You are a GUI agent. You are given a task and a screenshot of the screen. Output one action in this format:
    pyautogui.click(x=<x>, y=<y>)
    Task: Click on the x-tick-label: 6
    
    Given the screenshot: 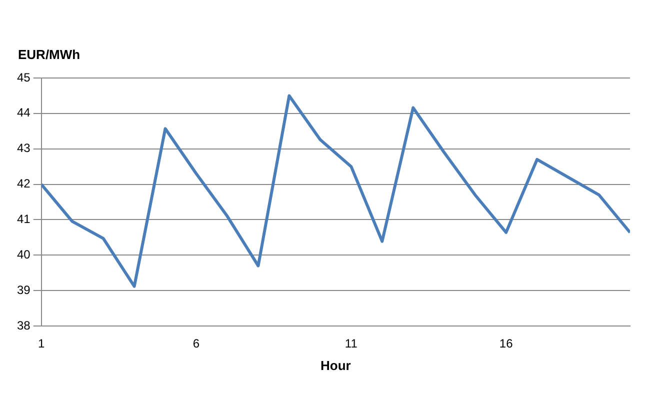 What is the action you would take?
    pyautogui.click(x=196, y=343)
    